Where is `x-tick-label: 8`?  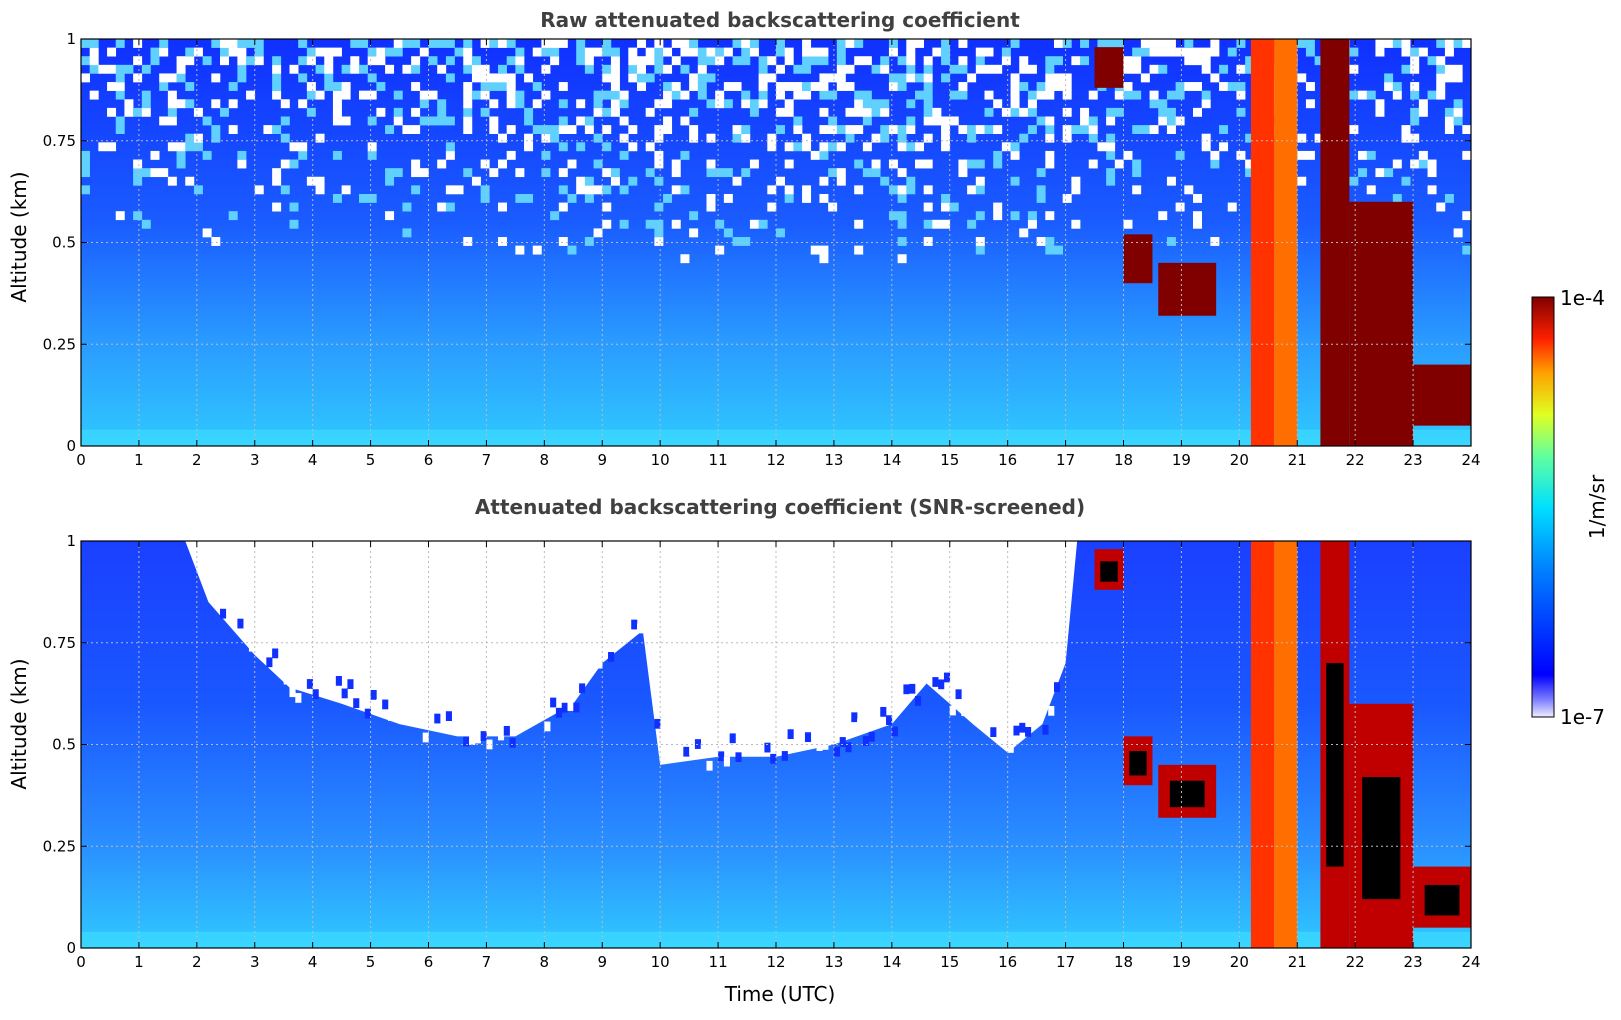
x-tick-label: 8 is located at coordinates (545, 962).